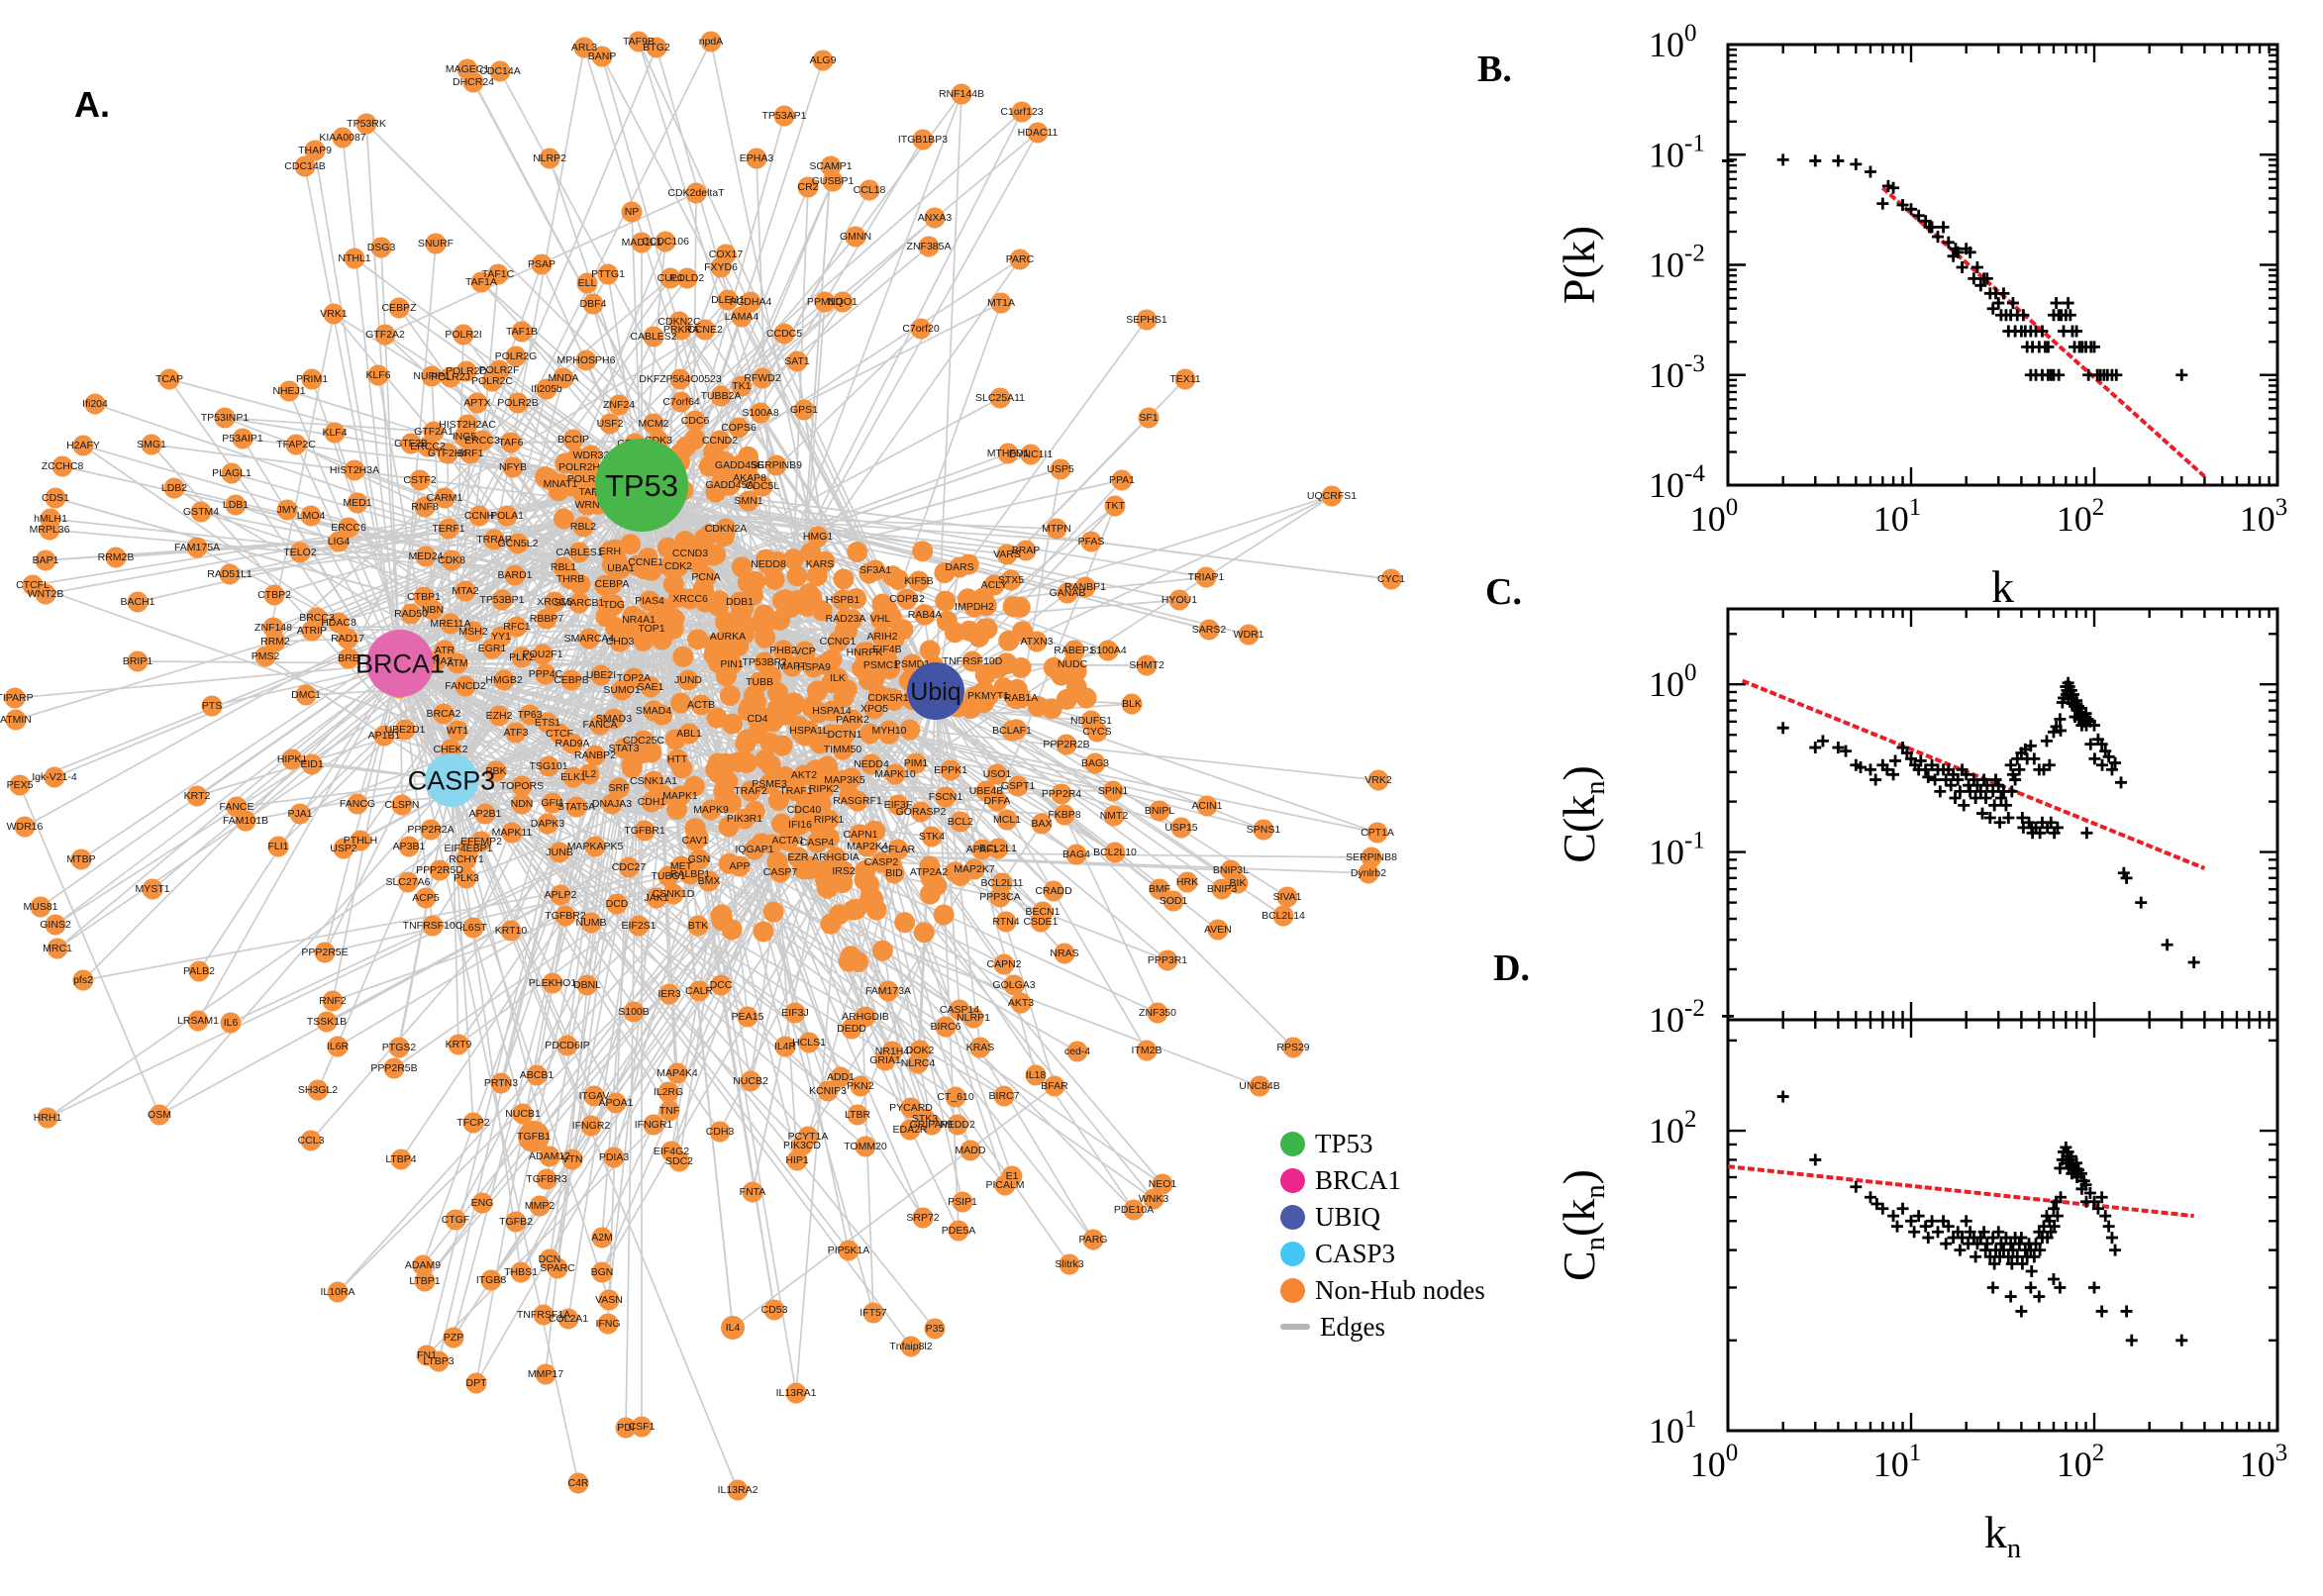 This screenshot has height=1596, width=2323. What do you see at coordinates (741, 386) in the screenshot?
I see `network-node-label: TK1` at bounding box center [741, 386].